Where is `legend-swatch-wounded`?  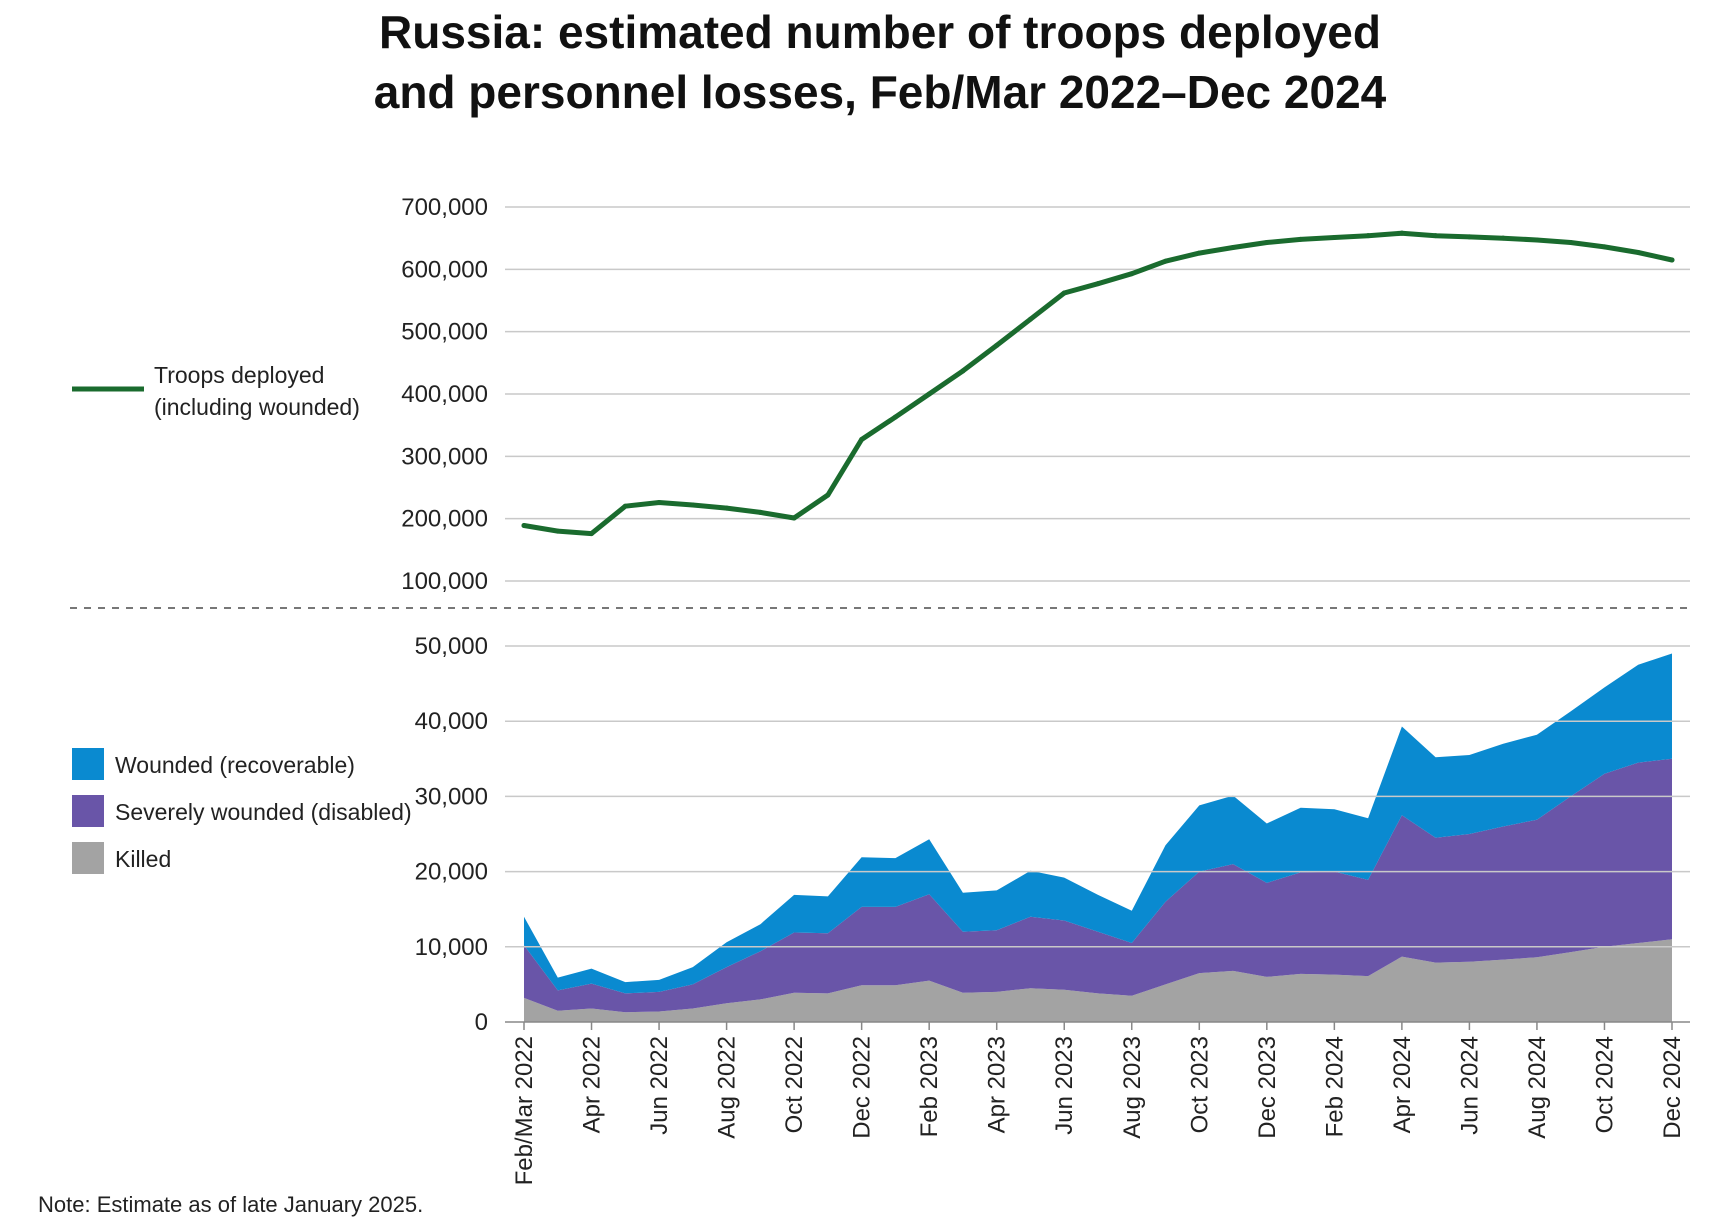 legend-swatch-wounded is located at coordinates (88, 764).